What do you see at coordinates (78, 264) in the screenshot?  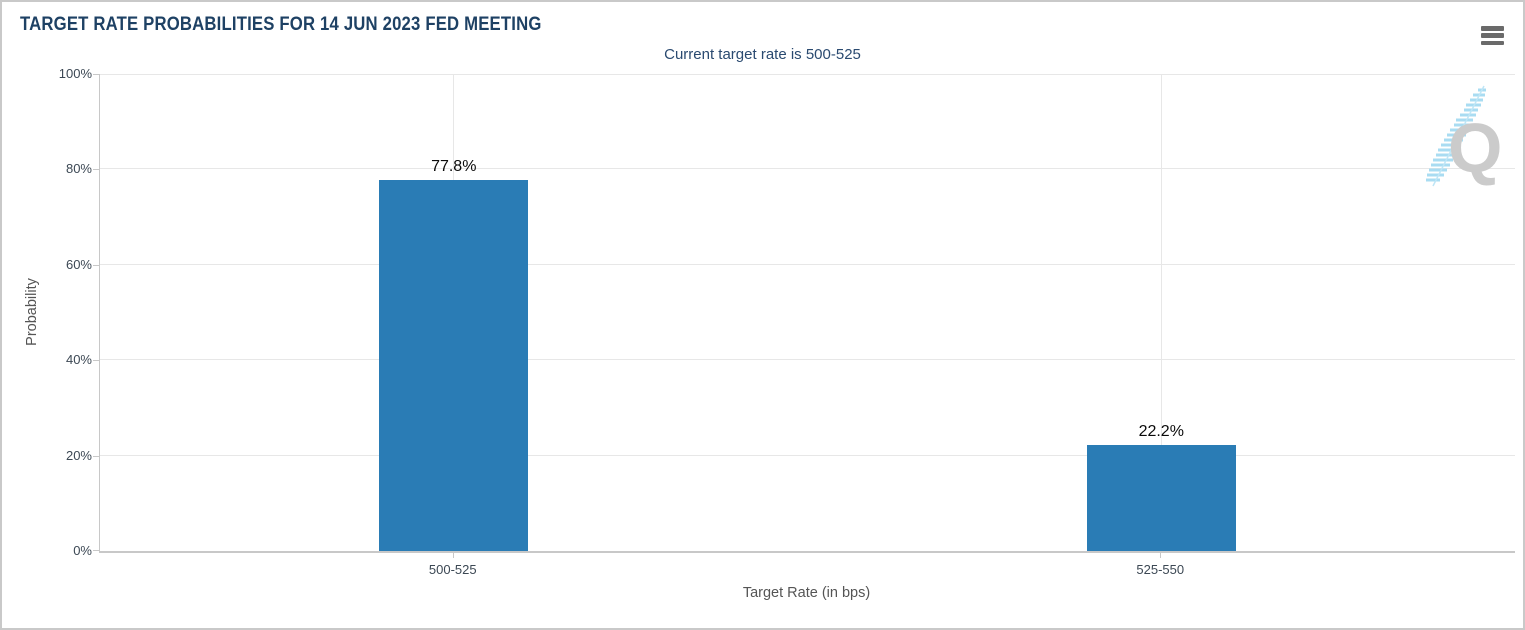 I see `y-tick-label: 60%` at bounding box center [78, 264].